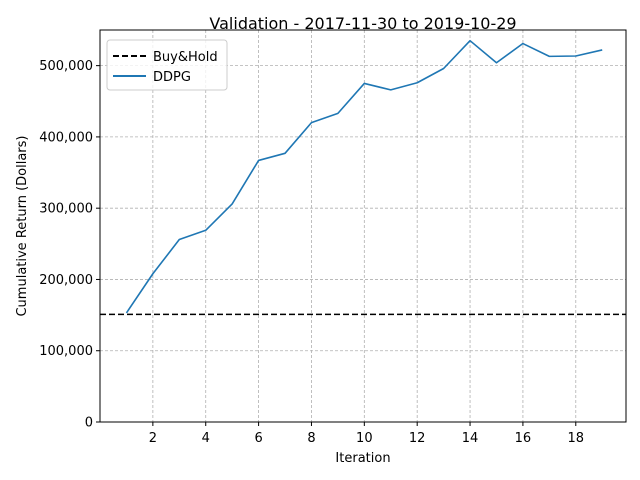 Image resolution: width=640 pixels, height=480 pixels. What do you see at coordinates (22, 225) in the screenshot?
I see `y-axis-label: Cumulative Return (Dollars)` at bounding box center [22, 225].